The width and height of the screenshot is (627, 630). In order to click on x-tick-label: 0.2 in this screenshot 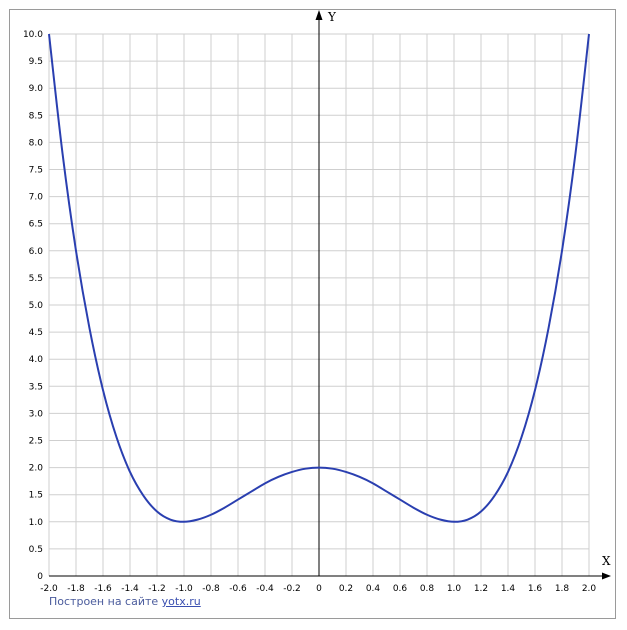, I will do `click(346, 589)`.